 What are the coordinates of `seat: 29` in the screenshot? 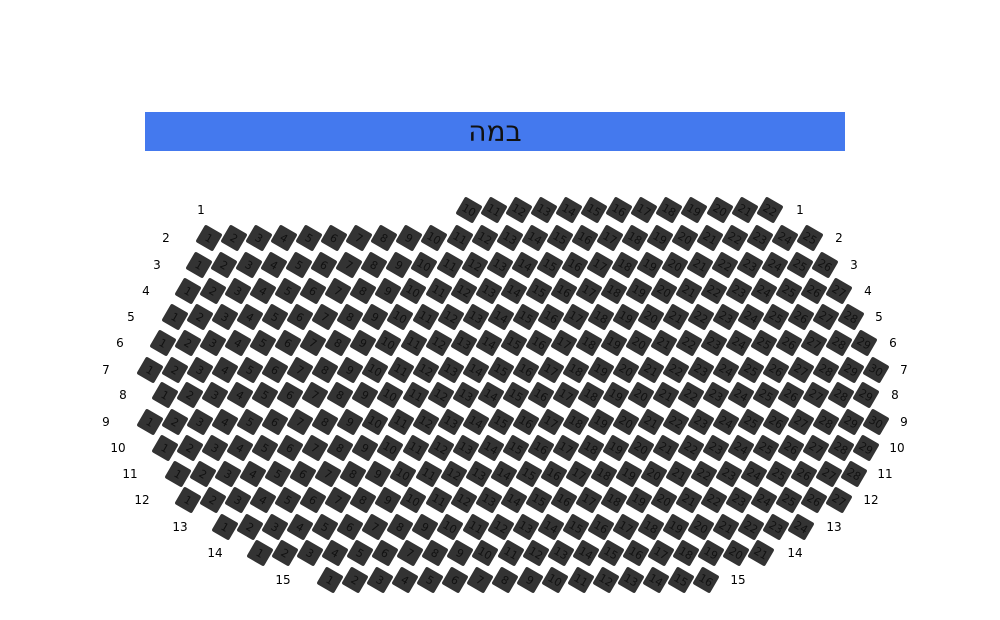 It's located at (866, 448).